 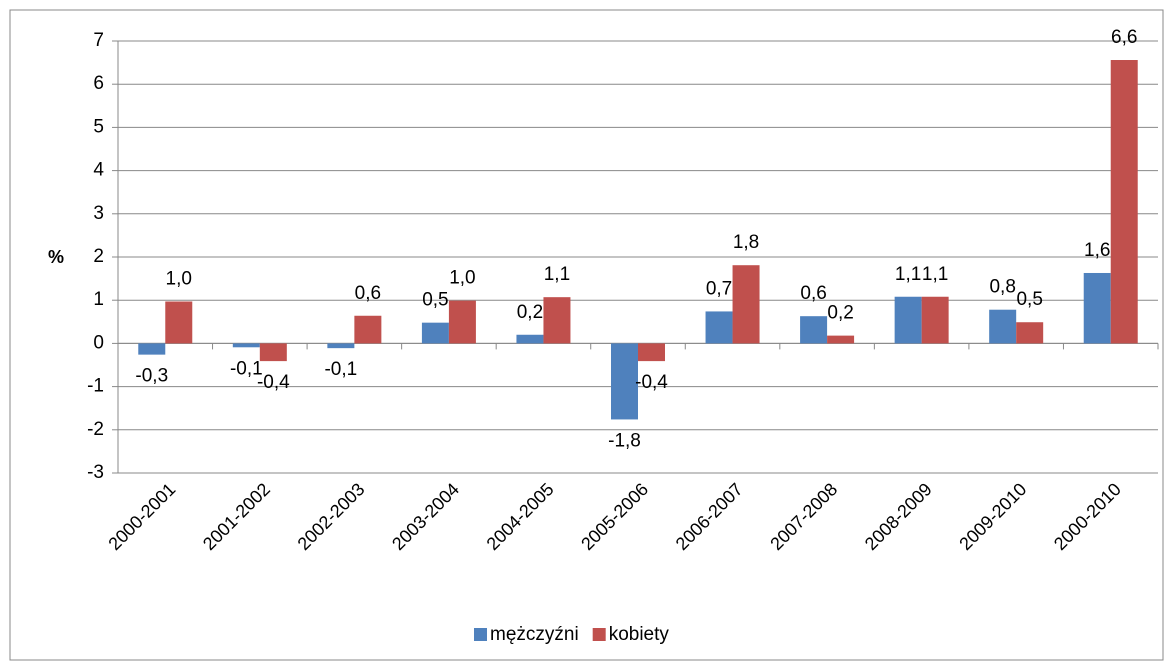 What do you see at coordinates (98, 342) in the screenshot?
I see `y-tick-label: 0` at bounding box center [98, 342].